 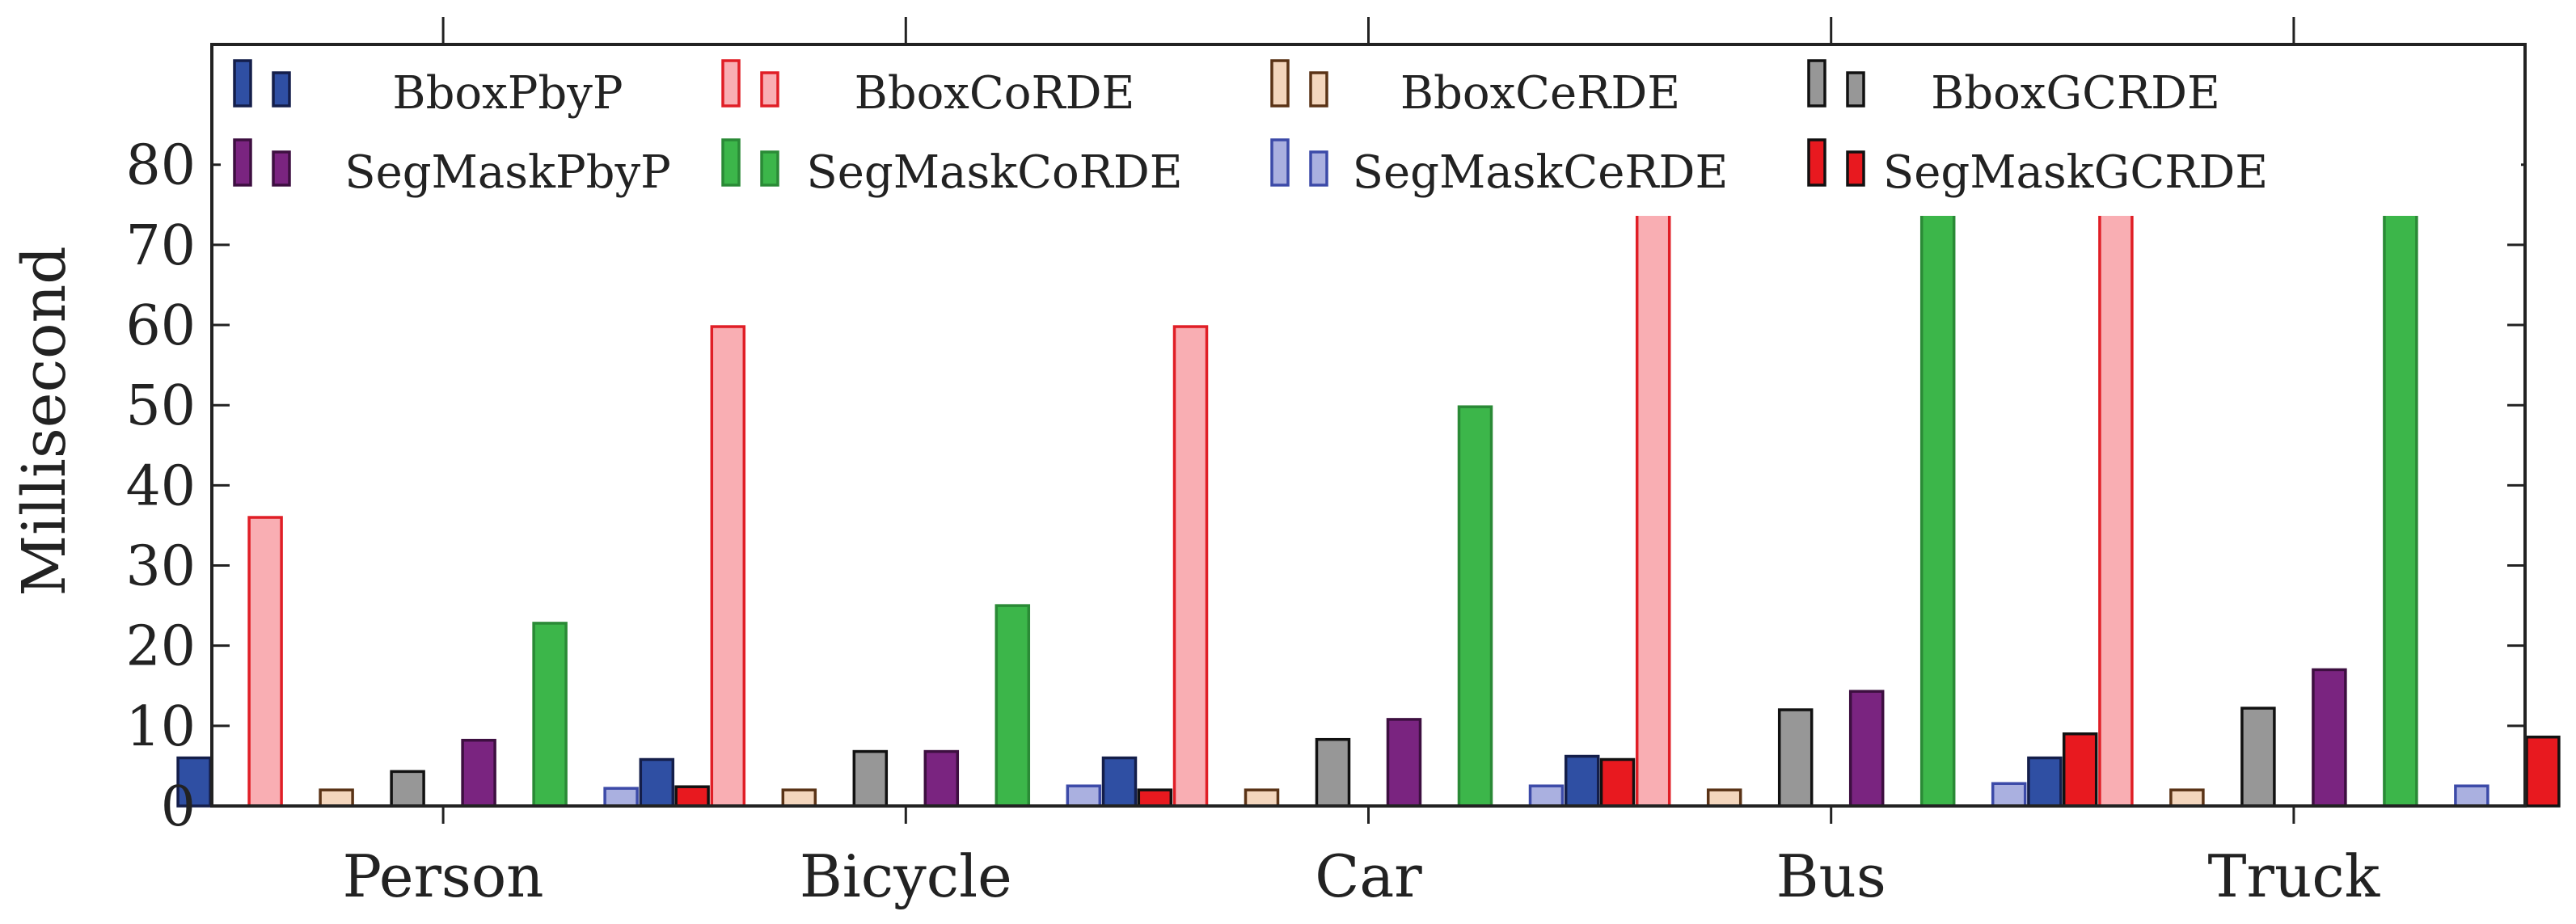 I want to click on bar-segmaskpbyp-truck, so click(x=2329, y=738).